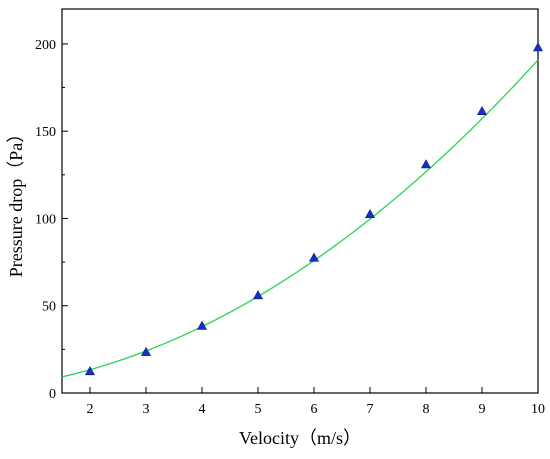 The image size is (550, 459). Describe the element at coordinates (482, 409) in the screenshot. I see `x-tick-label: 9` at that location.